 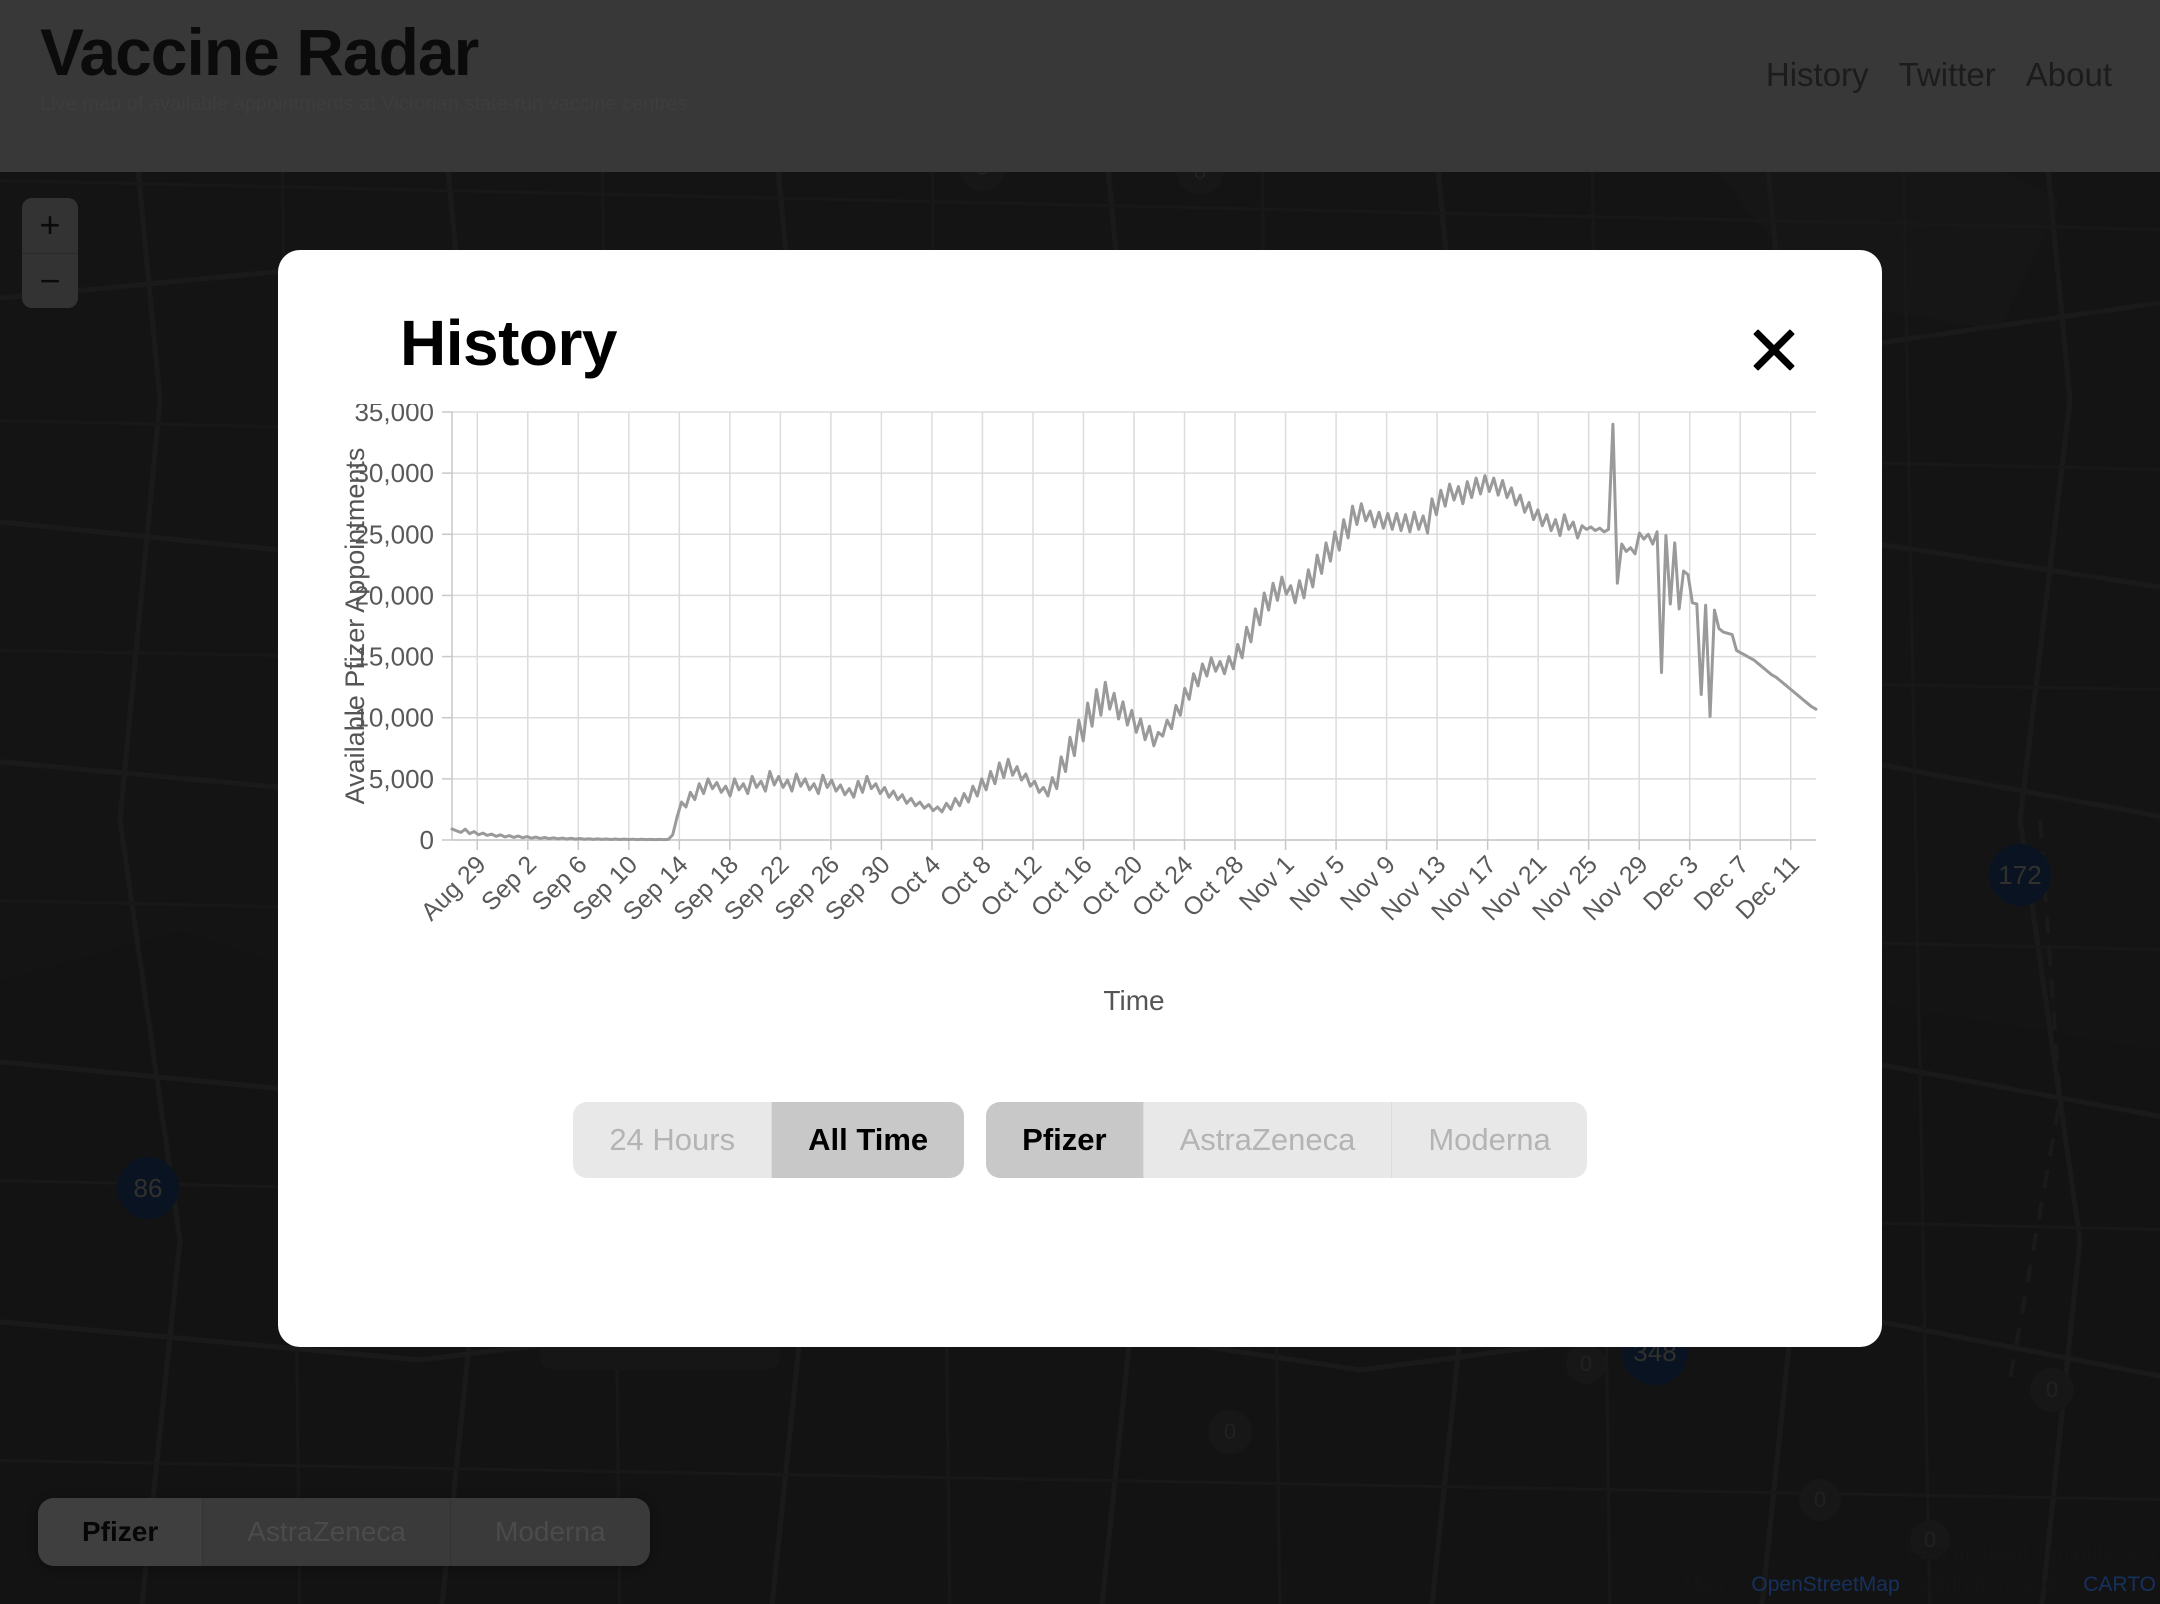 What do you see at coordinates (550, 1532) in the screenshot?
I see `page-vaccine-button-moderna: Moderna` at bounding box center [550, 1532].